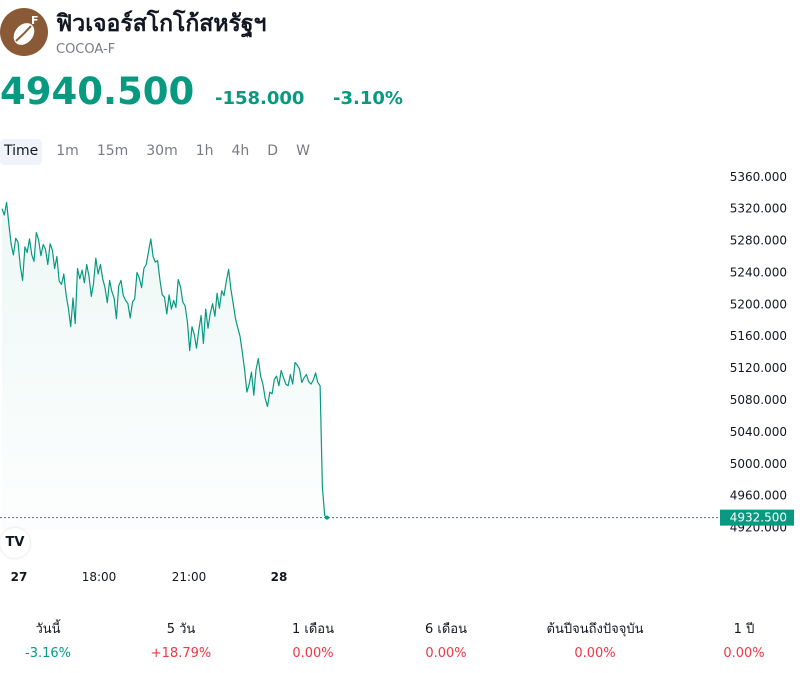  Describe the element at coordinates (327, 517) in the screenshot. I see `last-price-dot` at that location.